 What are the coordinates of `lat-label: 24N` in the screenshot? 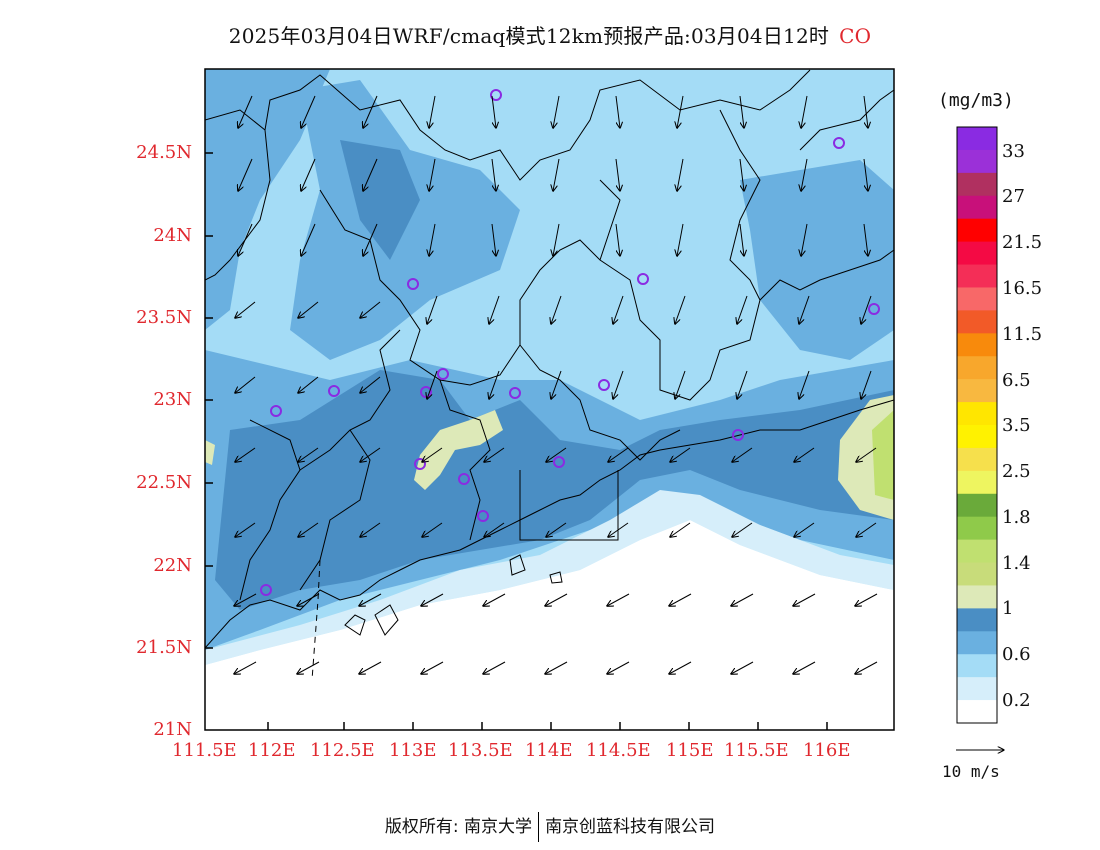 It's located at (172, 235).